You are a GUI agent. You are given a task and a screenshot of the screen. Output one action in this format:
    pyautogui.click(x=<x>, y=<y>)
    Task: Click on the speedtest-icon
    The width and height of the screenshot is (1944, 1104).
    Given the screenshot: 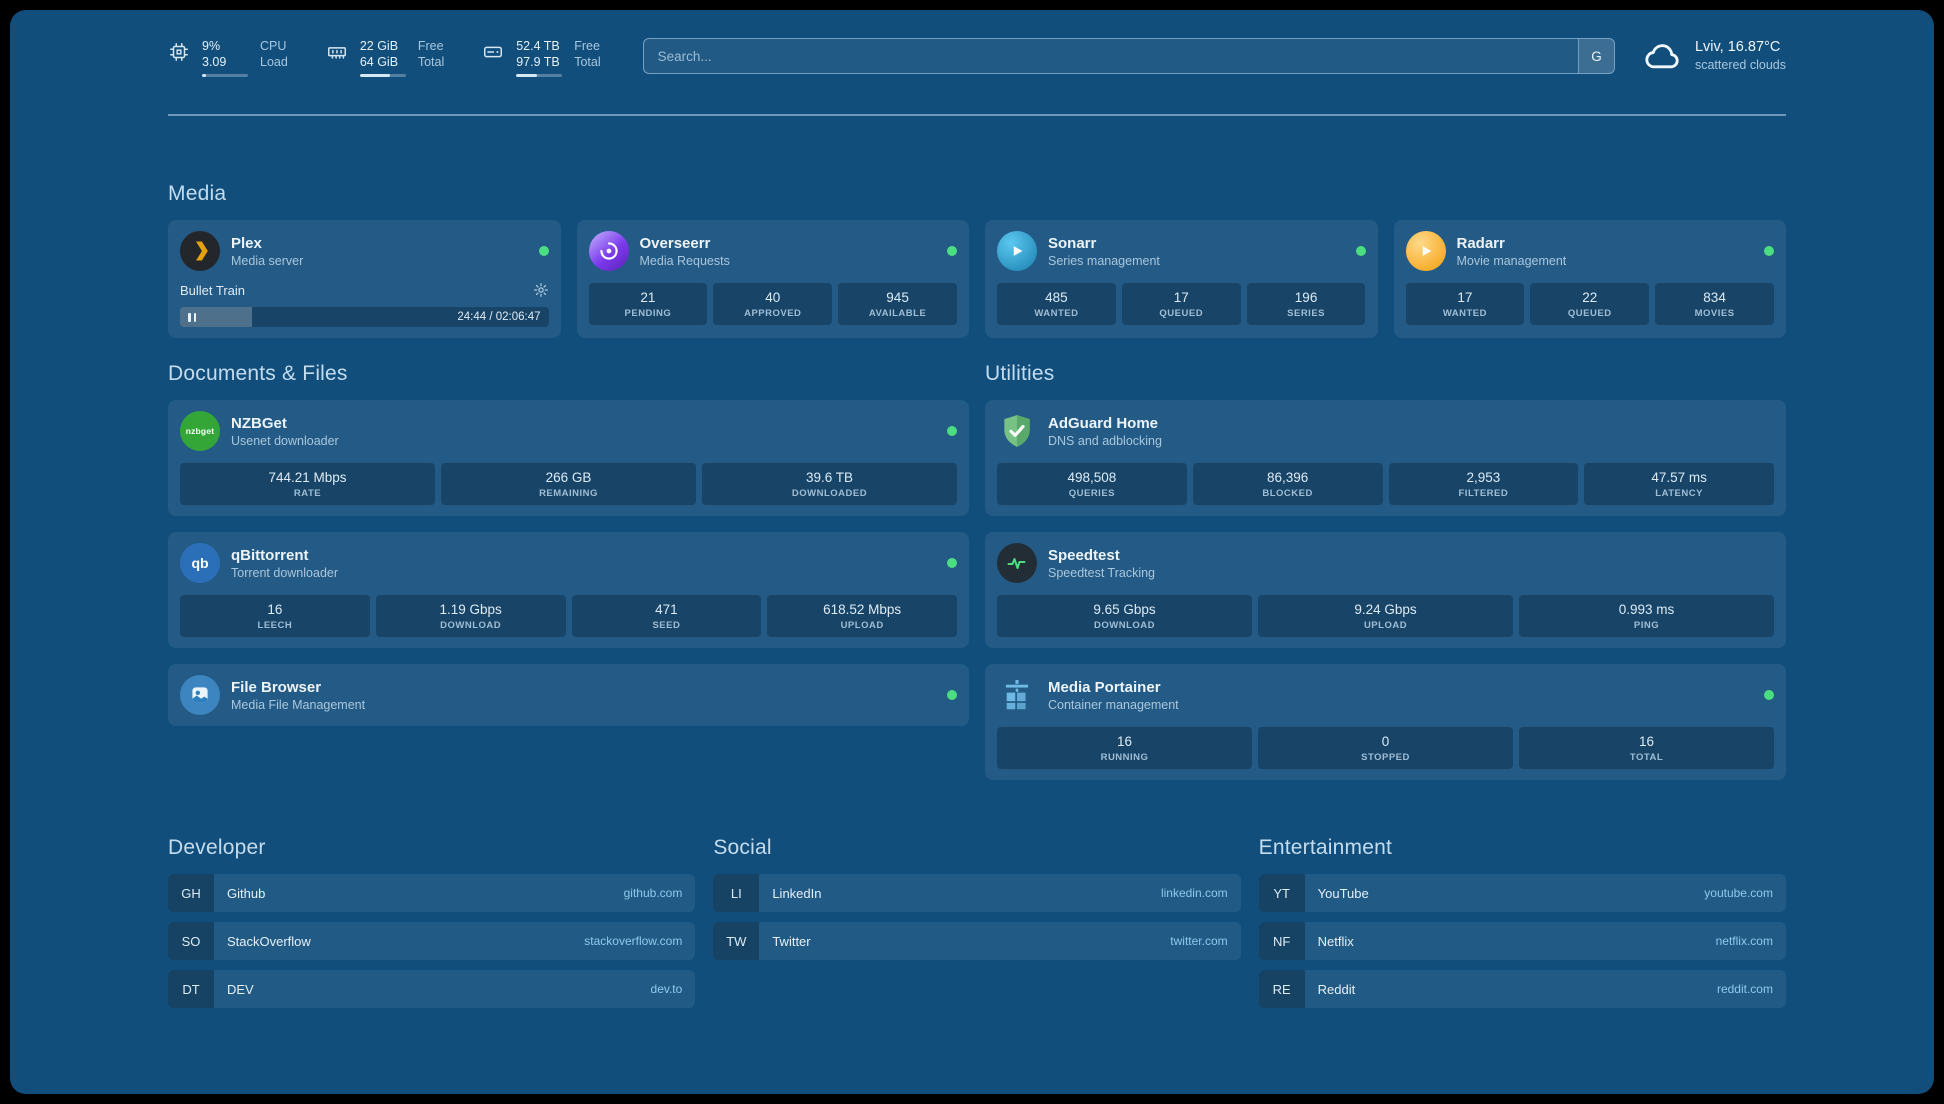 What is the action you would take?
    pyautogui.click(x=1017, y=563)
    